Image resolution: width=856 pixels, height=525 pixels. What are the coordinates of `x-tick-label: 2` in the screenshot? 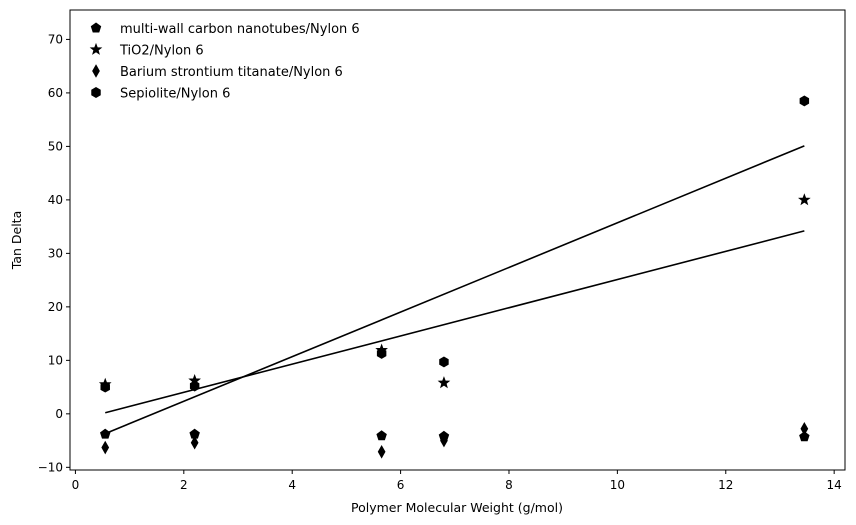 It's located at (184, 485).